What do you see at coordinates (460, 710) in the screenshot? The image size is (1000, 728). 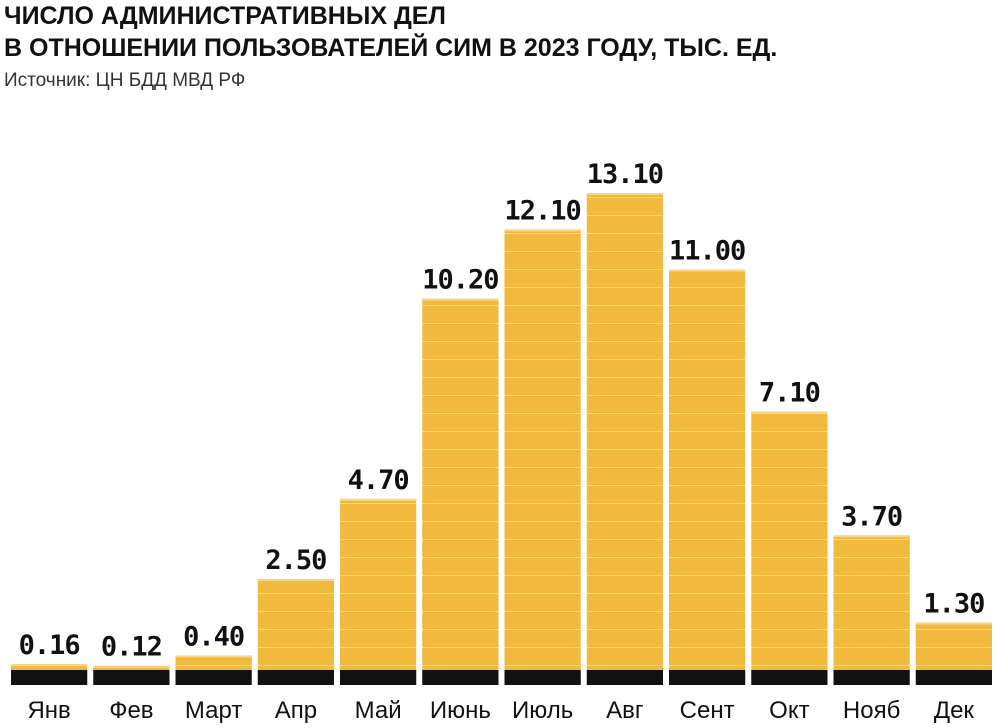 I see `x-tick-label: Июнь` at bounding box center [460, 710].